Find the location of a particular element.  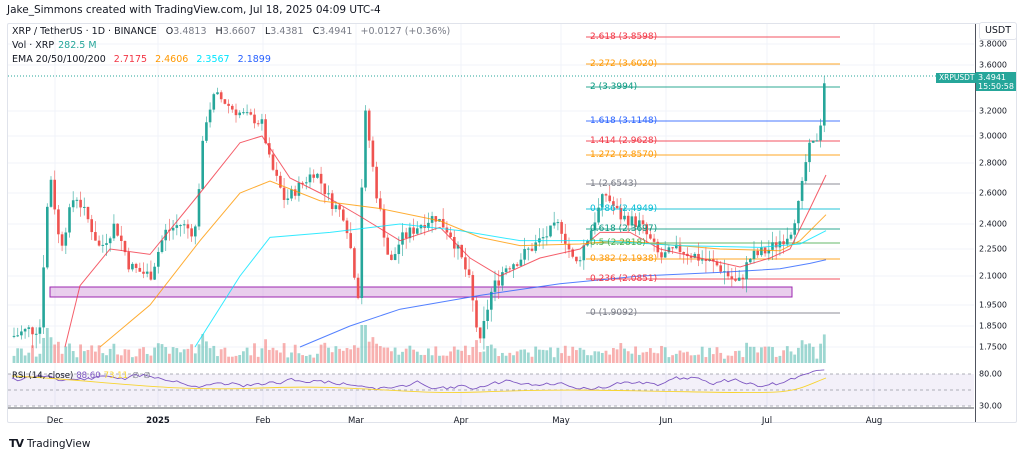

low-value: 3.4381 is located at coordinates (287, 31).